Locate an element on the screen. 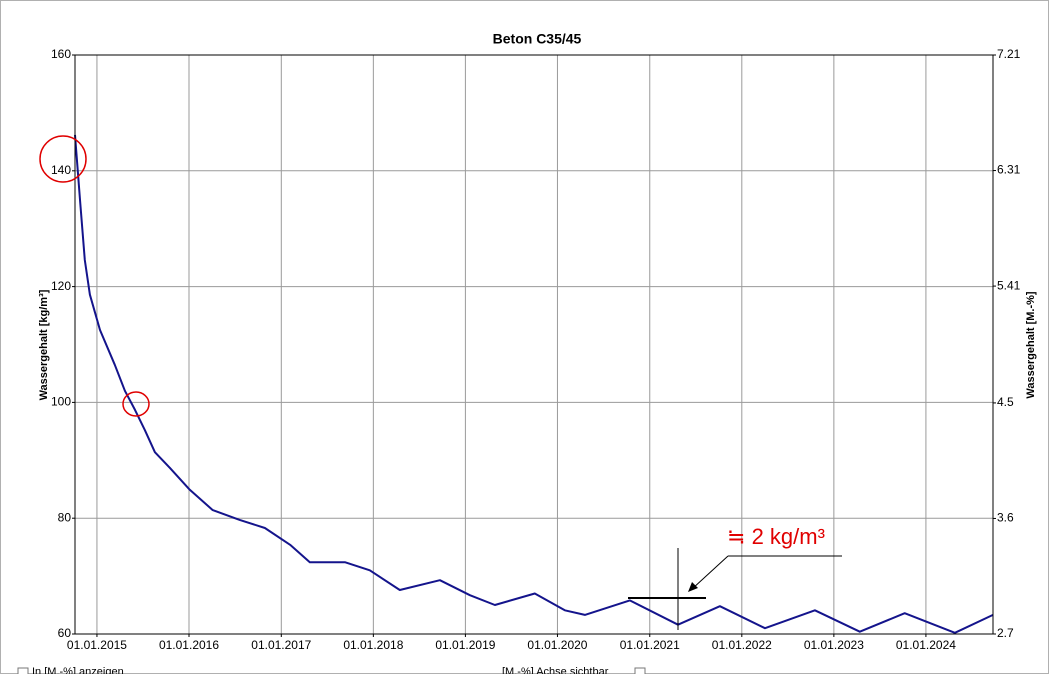 Image resolution: width=1049 pixels, height=674 pixels. checkbox-label: [M.-%] Achse sichtbar is located at coordinates (555, 670).